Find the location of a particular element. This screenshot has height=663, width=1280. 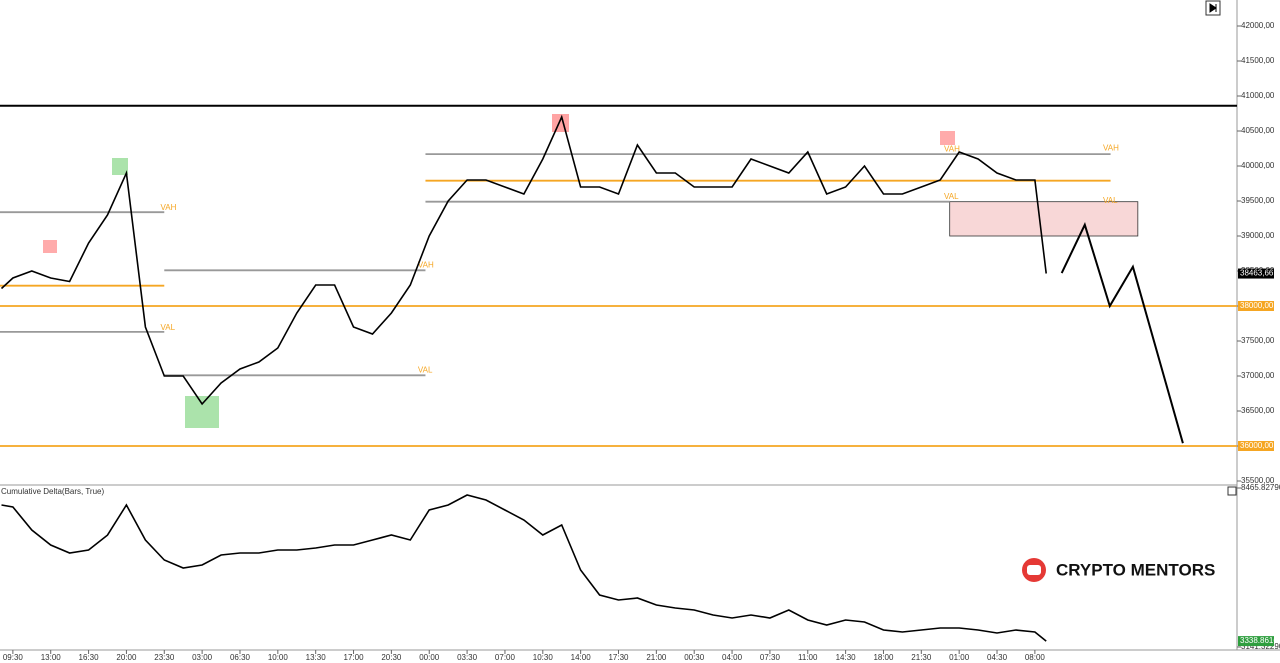

brand-logo-inner is located at coordinates (1034, 570).